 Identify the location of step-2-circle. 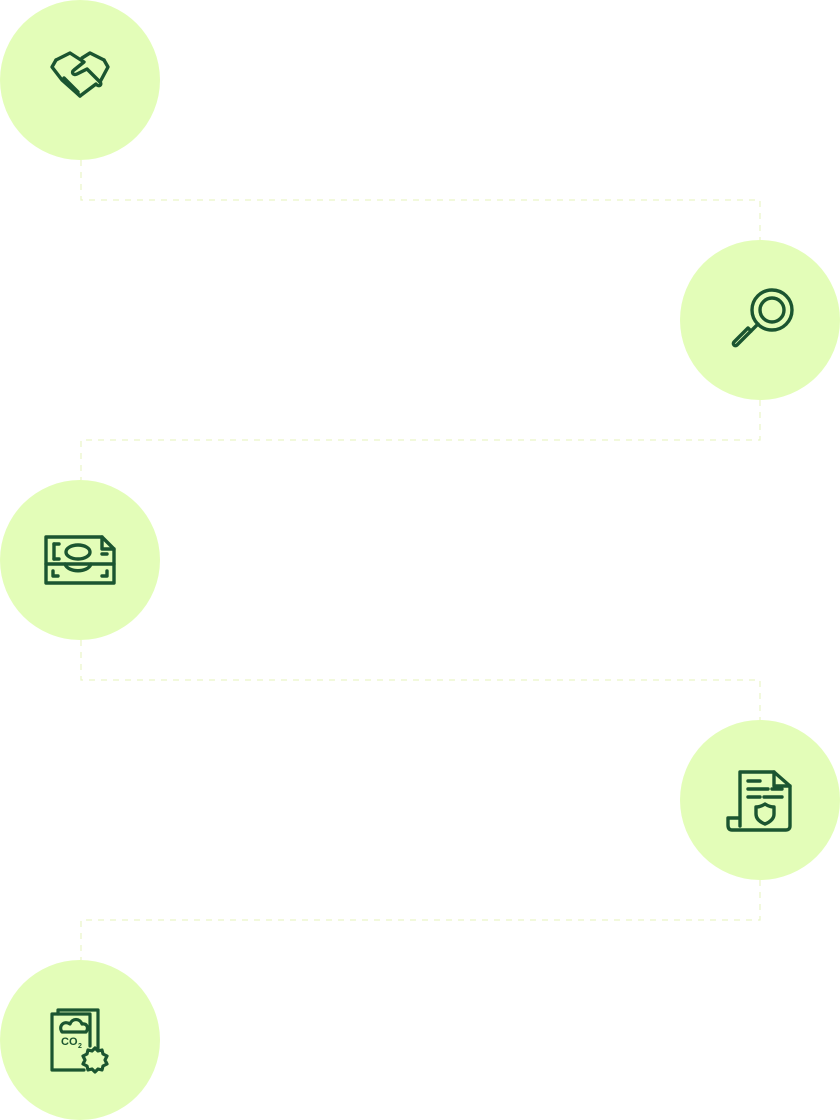
(760, 320).